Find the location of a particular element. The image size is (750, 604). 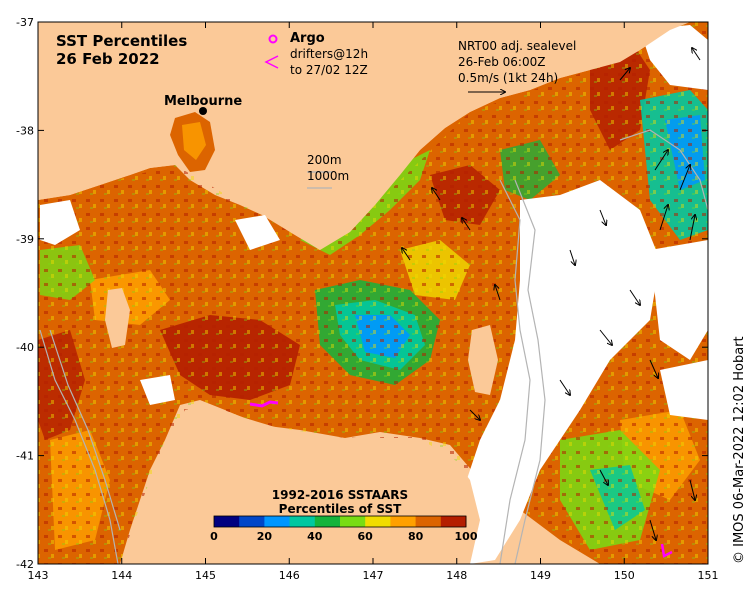

contour-west is located at coordinates (79, 446).